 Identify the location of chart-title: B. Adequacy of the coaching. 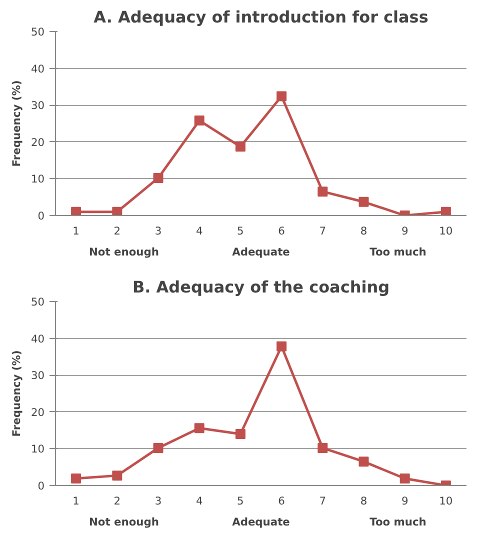
(261, 287).